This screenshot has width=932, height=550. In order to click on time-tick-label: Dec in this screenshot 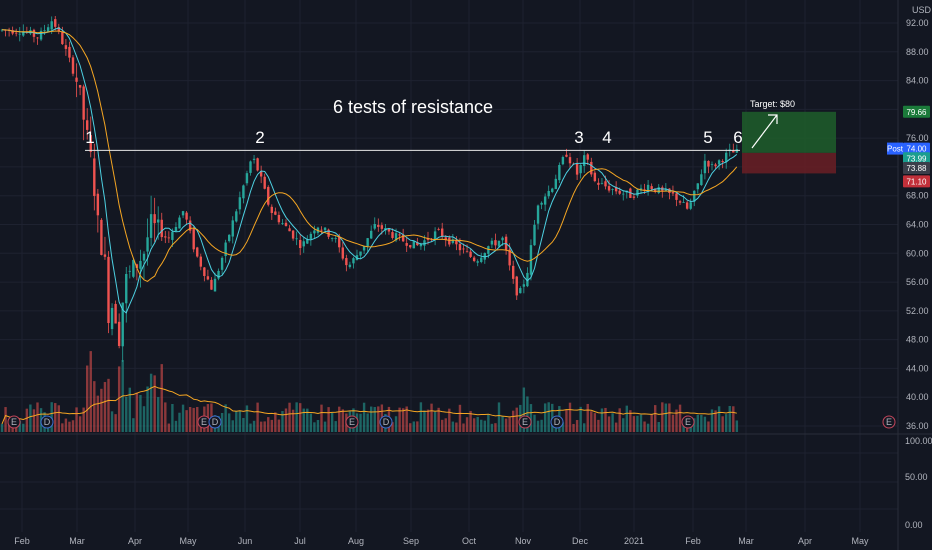, I will do `click(580, 541)`.